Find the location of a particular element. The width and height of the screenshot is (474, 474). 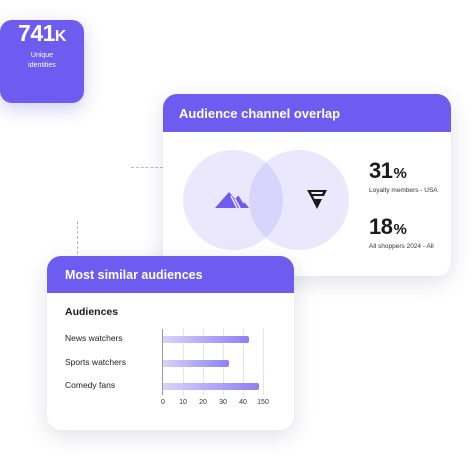

unique-identities-value: 741K is located at coordinates (42, 33).